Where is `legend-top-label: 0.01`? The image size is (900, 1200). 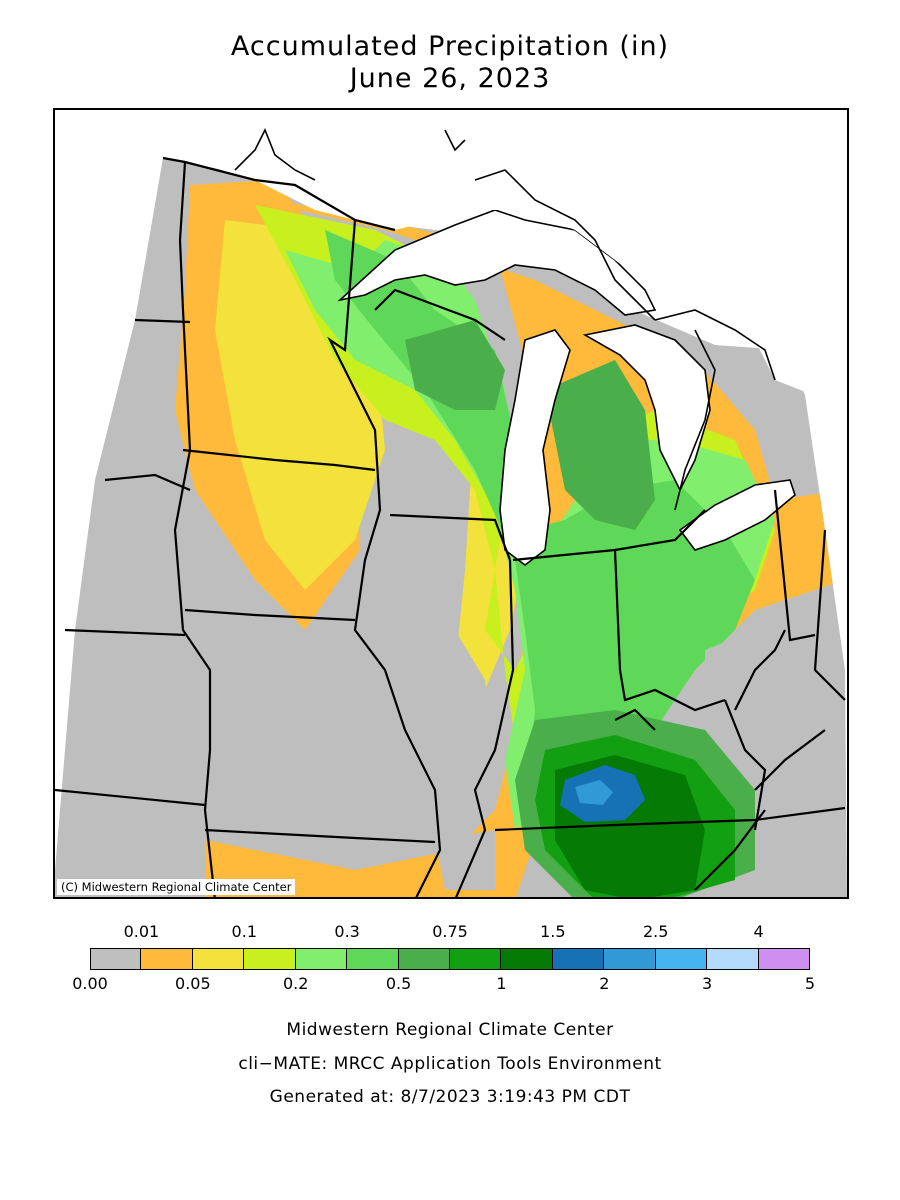
legend-top-label: 0.01 is located at coordinates (141, 931).